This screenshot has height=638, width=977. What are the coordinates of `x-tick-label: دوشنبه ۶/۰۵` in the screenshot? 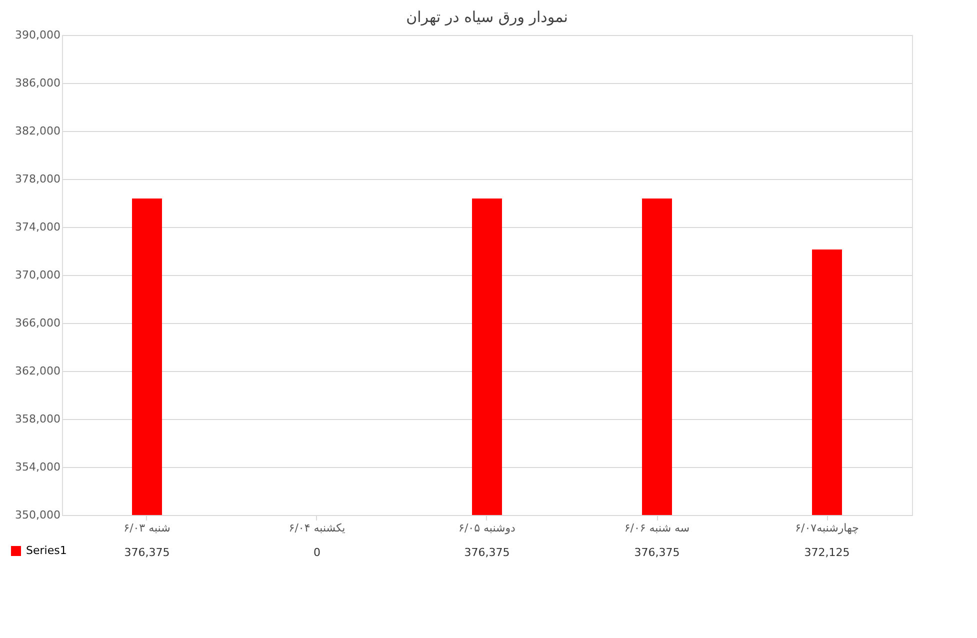 It's located at (487, 528).